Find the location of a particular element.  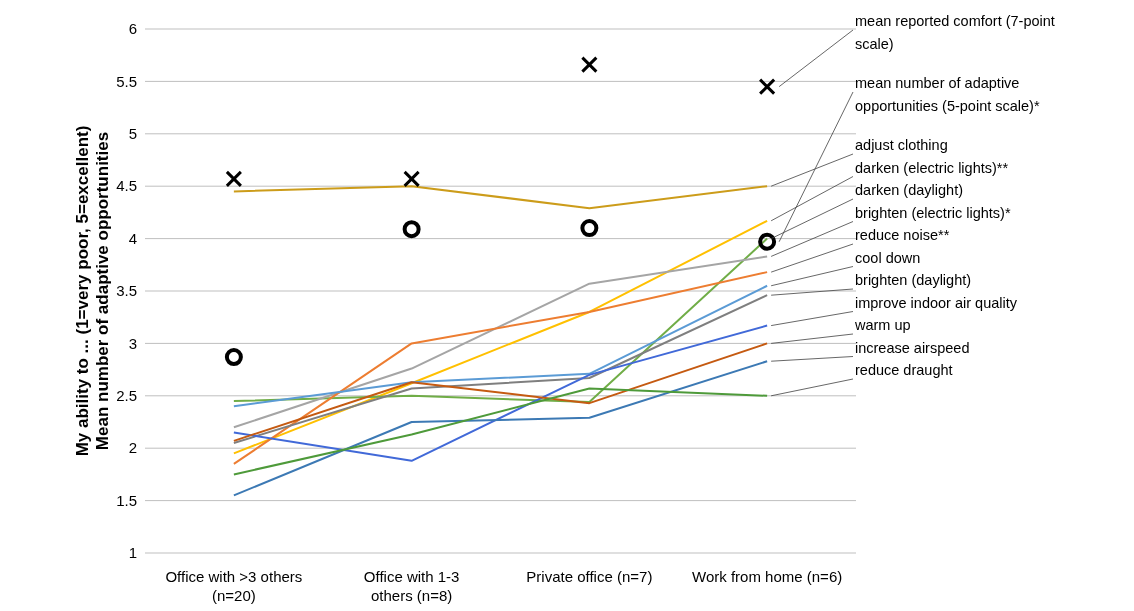

text: mean number of adaptive opportunities (5-point scale)* is located at coordinates (947, 94).